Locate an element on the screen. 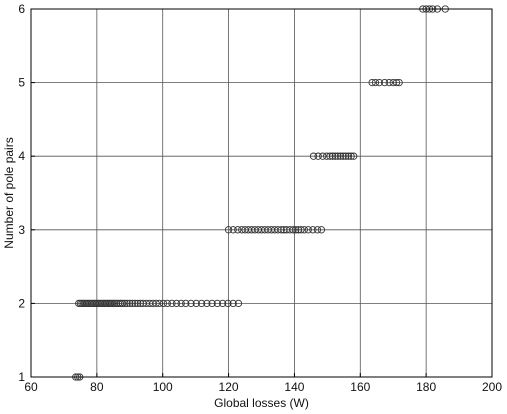 The height and width of the screenshot is (414, 507). x-tick-label: 160 is located at coordinates (360, 387).